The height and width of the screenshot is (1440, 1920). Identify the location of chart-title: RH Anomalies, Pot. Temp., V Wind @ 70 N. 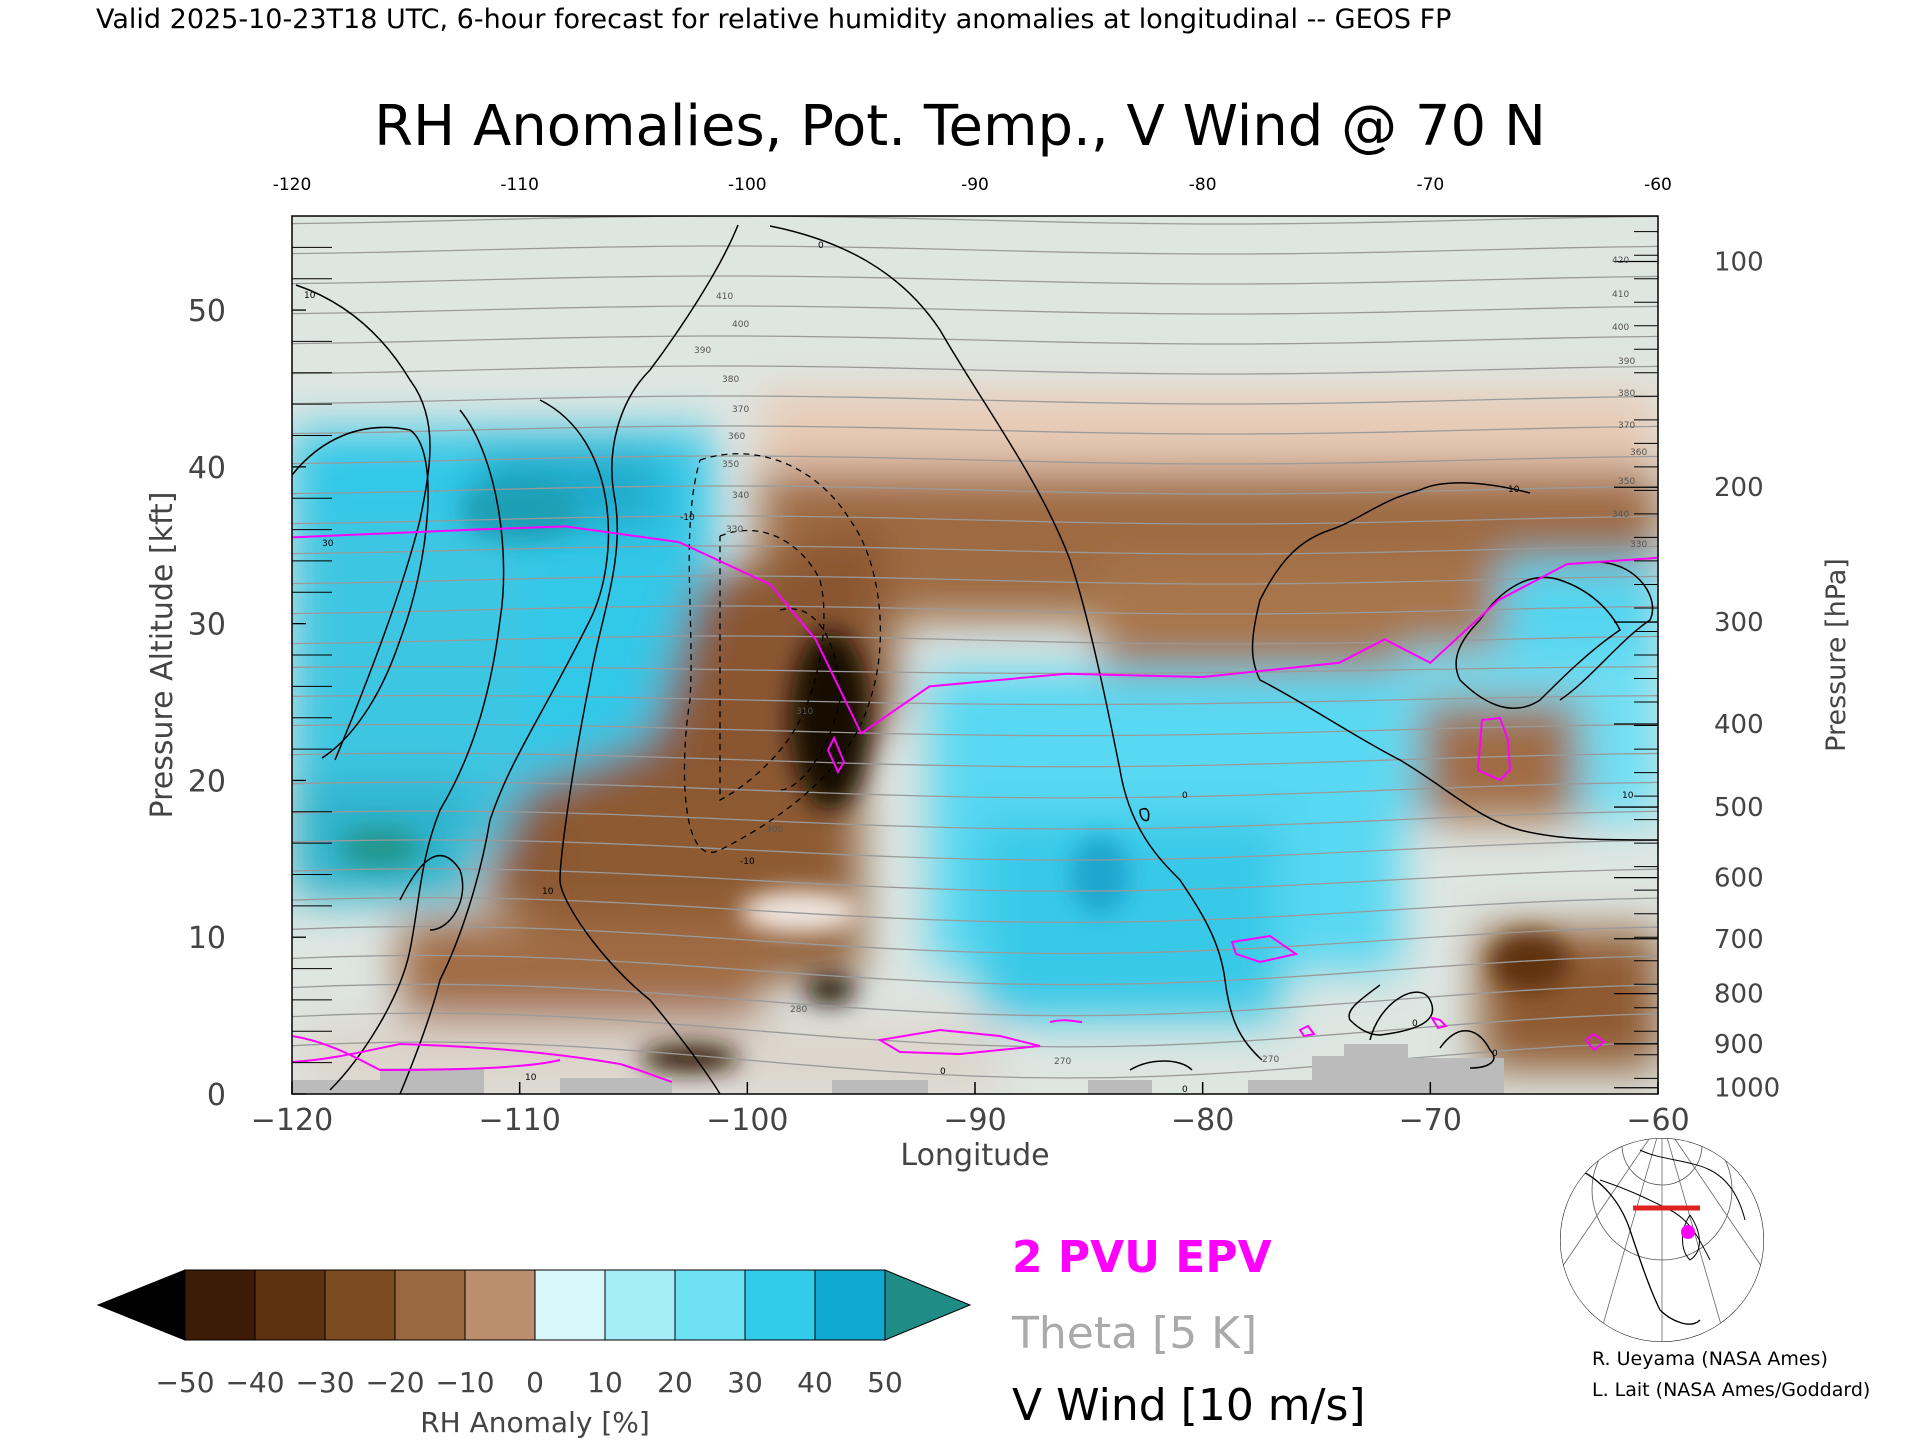
(960, 126).